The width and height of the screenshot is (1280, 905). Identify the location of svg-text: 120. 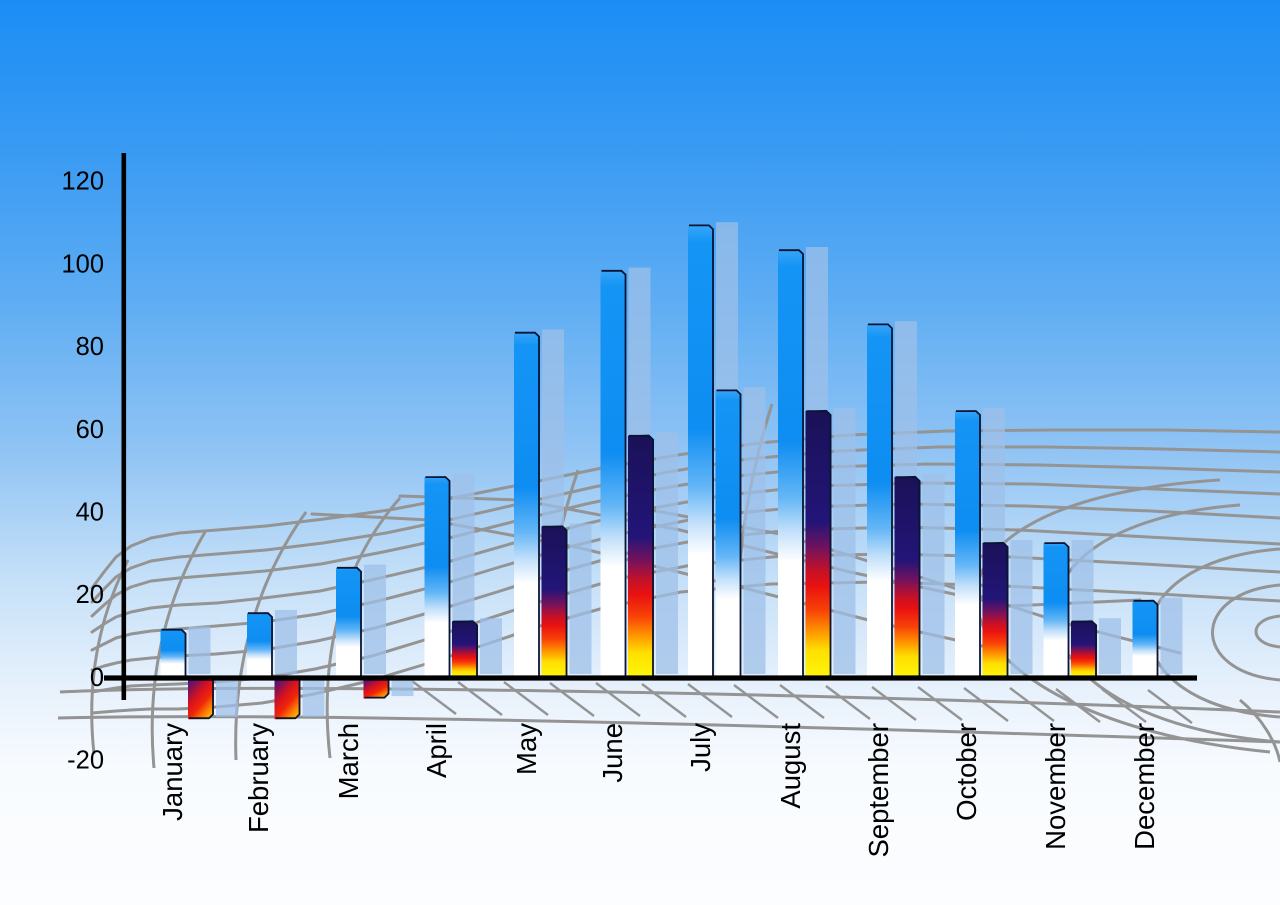
(82, 182).